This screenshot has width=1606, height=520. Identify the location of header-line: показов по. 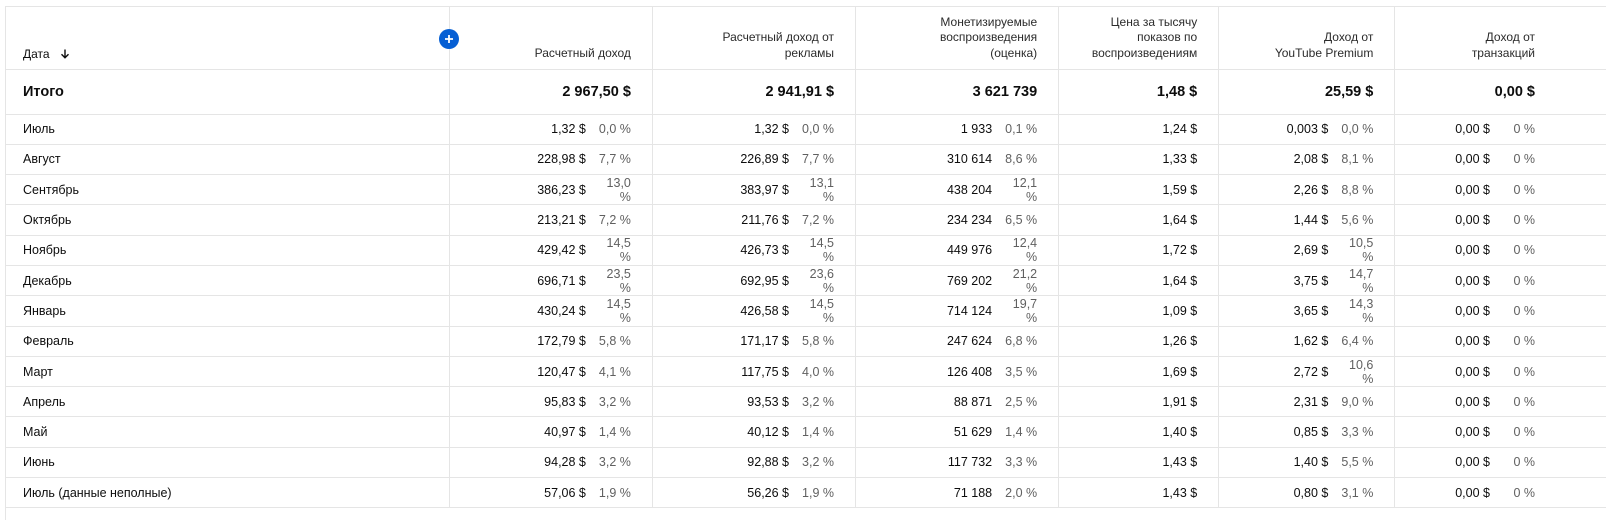
(1167, 37).